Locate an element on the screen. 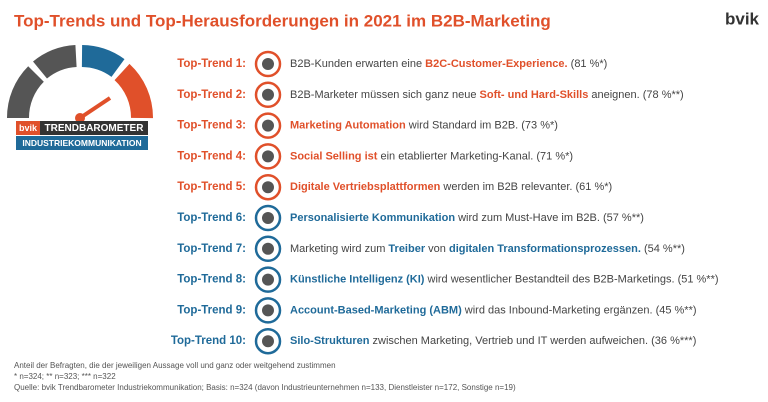  text-run: B2B-Kunden erwarten eine is located at coordinates (357, 64).